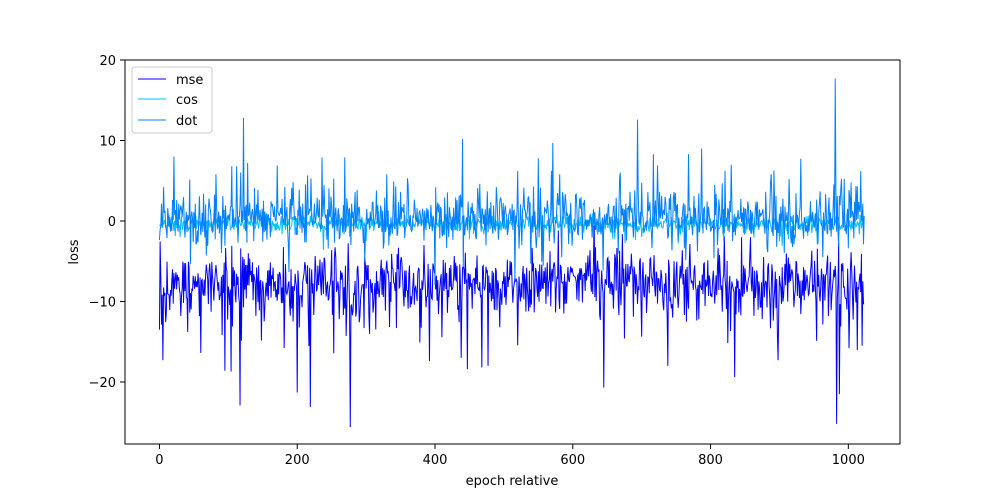 This screenshot has height=500, width=1000. I want to click on y-axis: −20 −10 0 10 20, so click(107, 222).